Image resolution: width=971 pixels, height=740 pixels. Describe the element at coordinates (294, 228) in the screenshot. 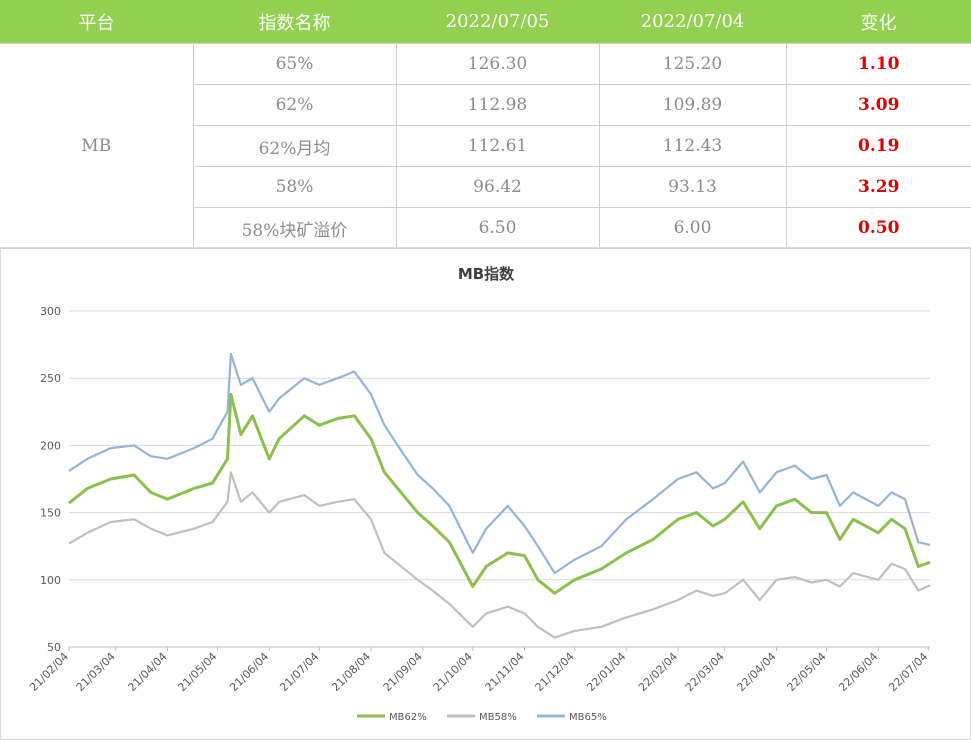

I see `index-name-cell: 58%块矿溢价` at that location.